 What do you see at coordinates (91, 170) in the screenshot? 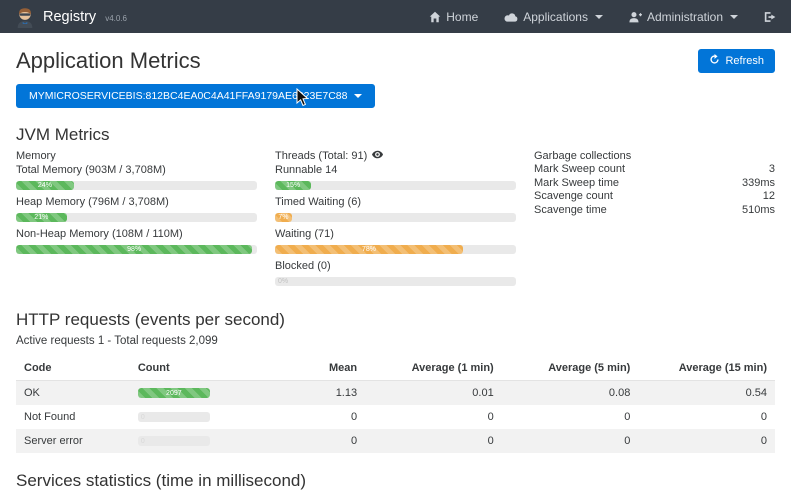
I see `metric-label: Total Memory (903M / 3,708M)` at bounding box center [91, 170].